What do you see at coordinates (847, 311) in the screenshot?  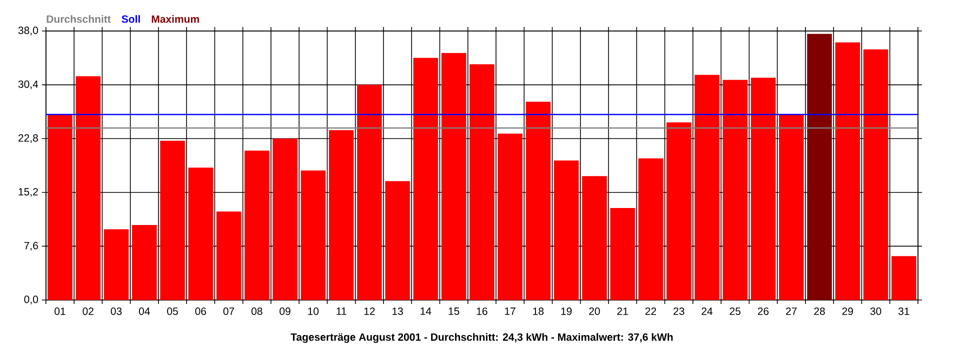 I see `x-tick-label: 29` at bounding box center [847, 311].